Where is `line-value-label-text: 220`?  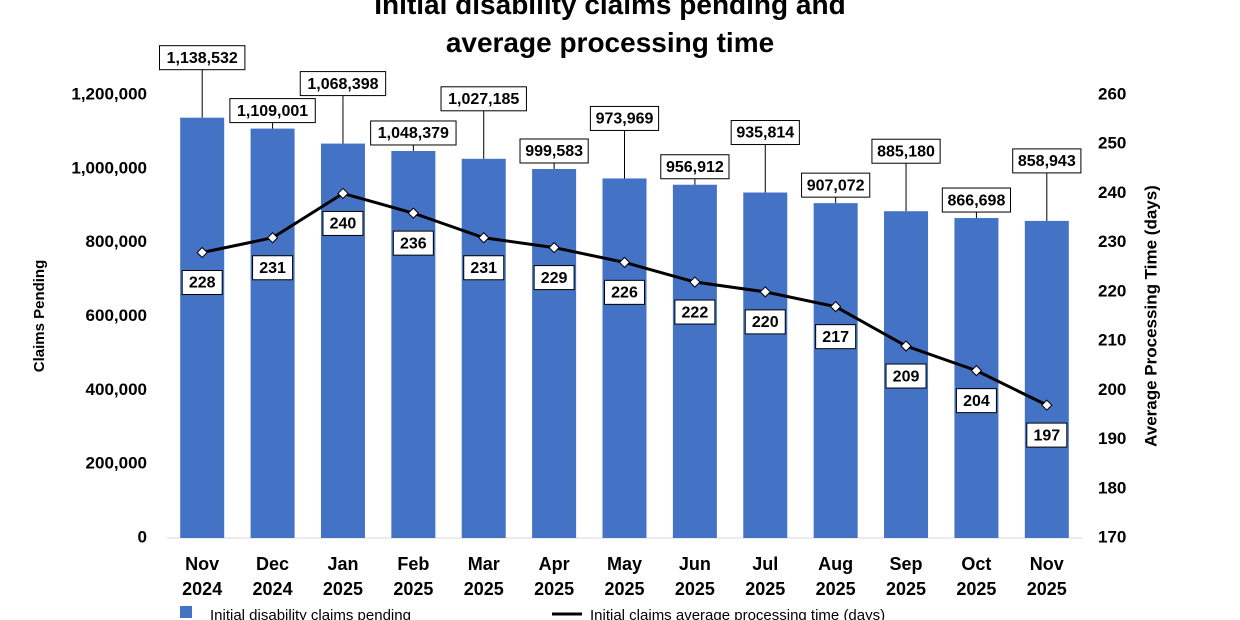 line-value-label-text: 220 is located at coordinates (765, 322).